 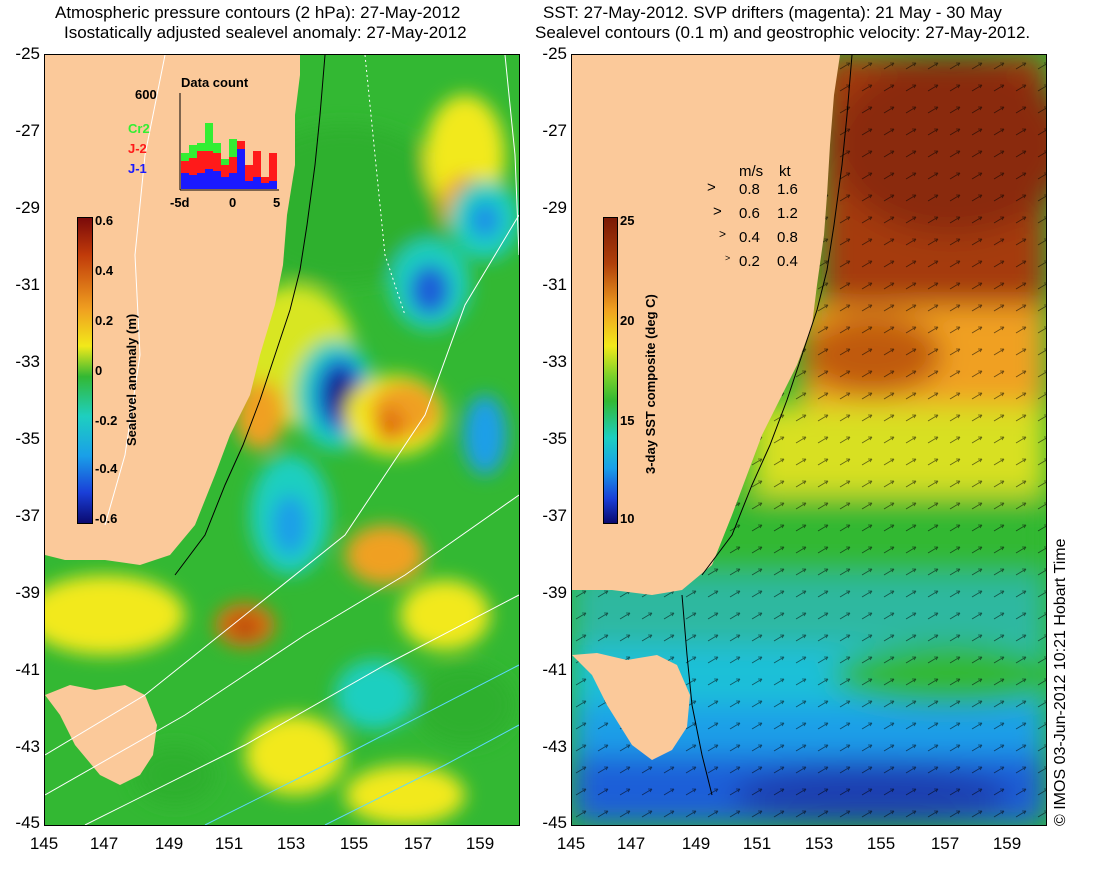 What do you see at coordinates (27, 746) in the screenshot?
I see `left-lat-label: -43` at bounding box center [27, 746].